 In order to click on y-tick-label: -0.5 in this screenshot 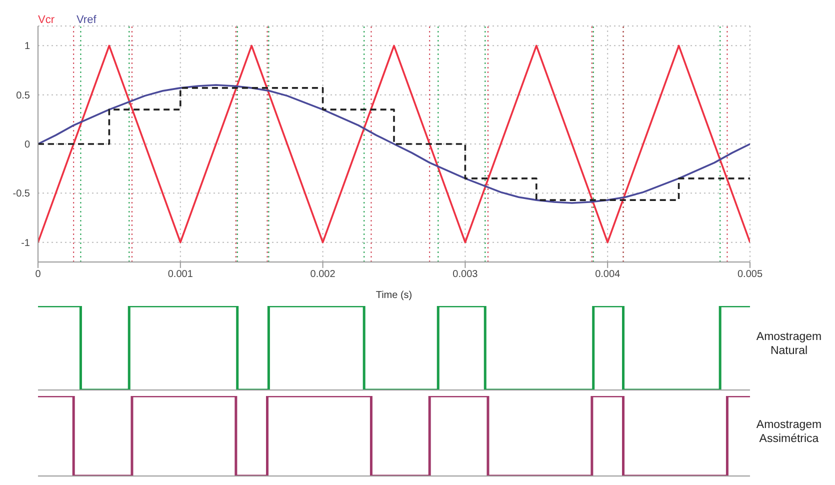, I will do `click(21, 194)`.